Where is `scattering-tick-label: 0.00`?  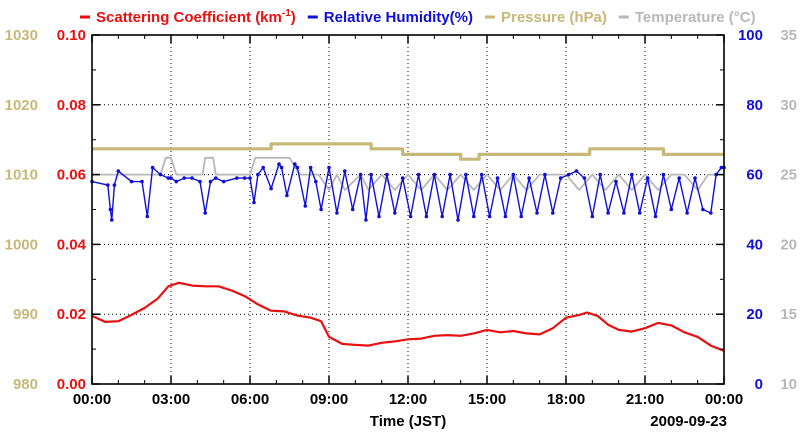
scattering-tick-label: 0.00 is located at coordinates (71, 384).